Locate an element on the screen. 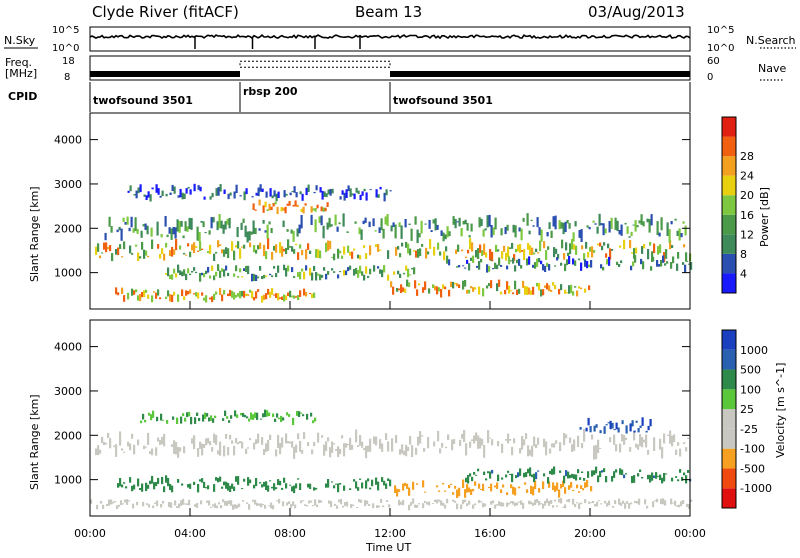  colorbar-tick-label: 28 is located at coordinates (747, 156).